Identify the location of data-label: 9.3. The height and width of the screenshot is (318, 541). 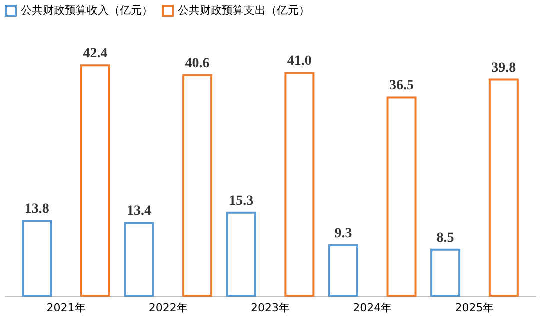
(343, 234).